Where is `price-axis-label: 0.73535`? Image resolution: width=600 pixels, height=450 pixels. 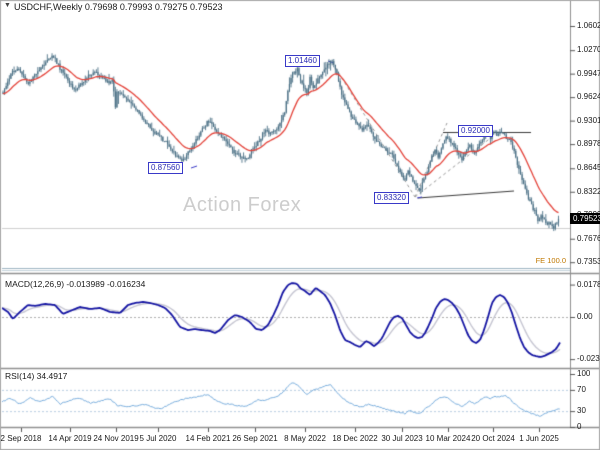 price-axis-label: 0.73535 is located at coordinates (588, 262).